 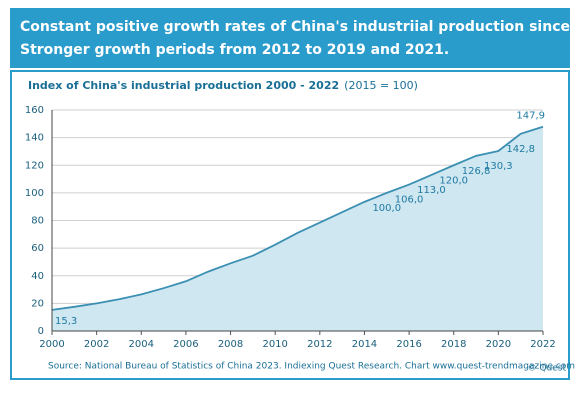 I want to click on y-tick-label: 0, so click(x=41, y=331).